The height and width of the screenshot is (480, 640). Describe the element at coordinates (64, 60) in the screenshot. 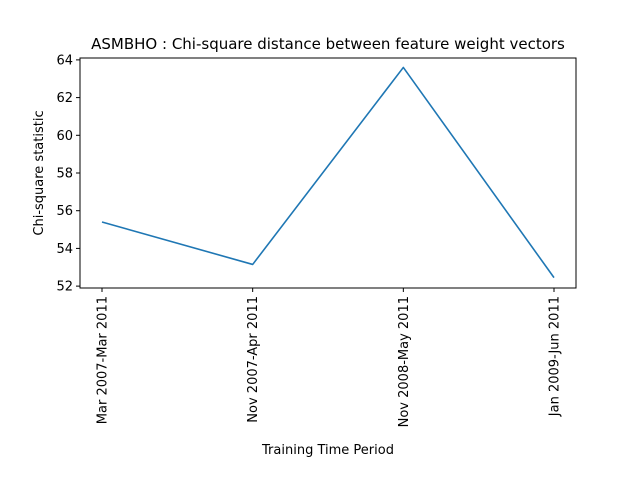

I see `y-tick-label: 64` at that location.